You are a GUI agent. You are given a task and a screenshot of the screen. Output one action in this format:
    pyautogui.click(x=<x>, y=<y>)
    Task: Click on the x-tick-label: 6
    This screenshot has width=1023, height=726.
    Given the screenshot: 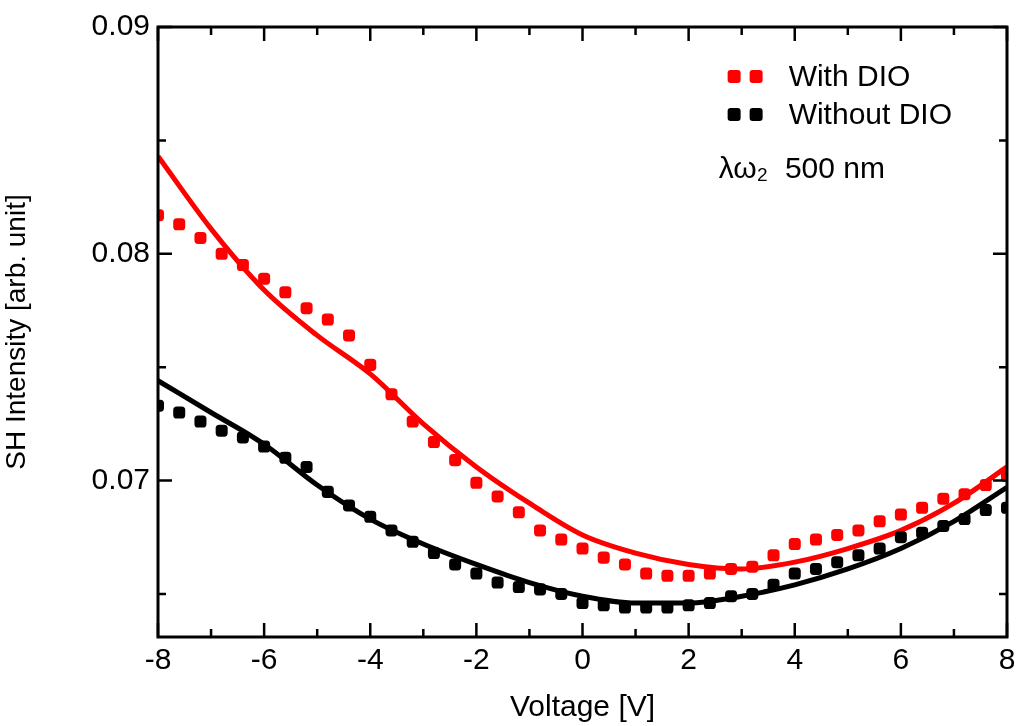 What is the action you would take?
    pyautogui.click(x=901, y=659)
    